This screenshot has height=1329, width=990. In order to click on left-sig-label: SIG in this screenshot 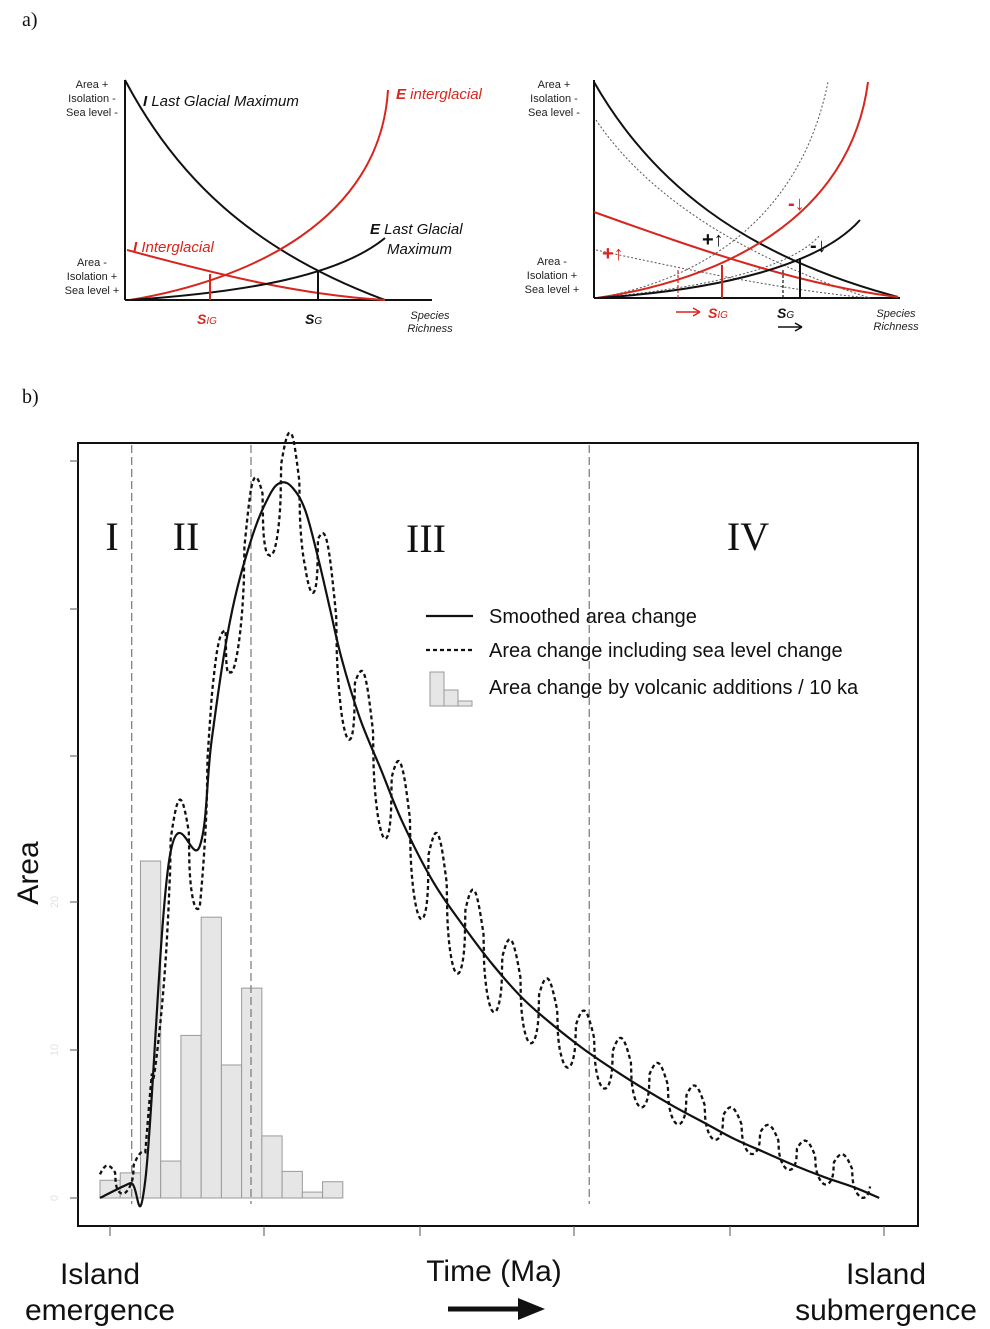, I will do `click(207, 319)`.